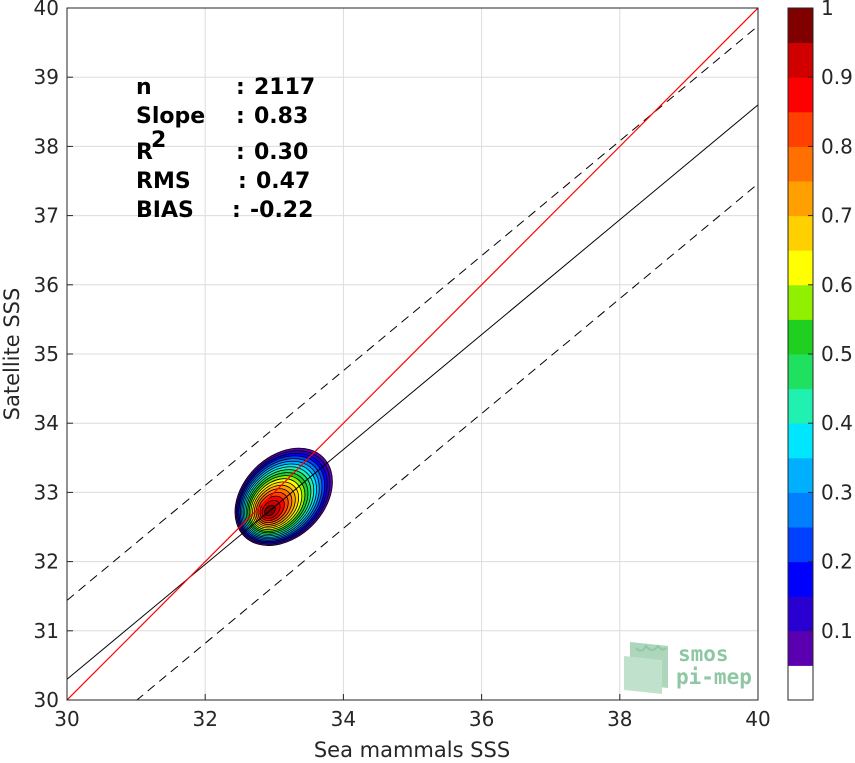 This screenshot has height=763, width=855. What do you see at coordinates (343, 719) in the screenshot?
I see `x-tick-label: 34` at bounding box center [343, 719].